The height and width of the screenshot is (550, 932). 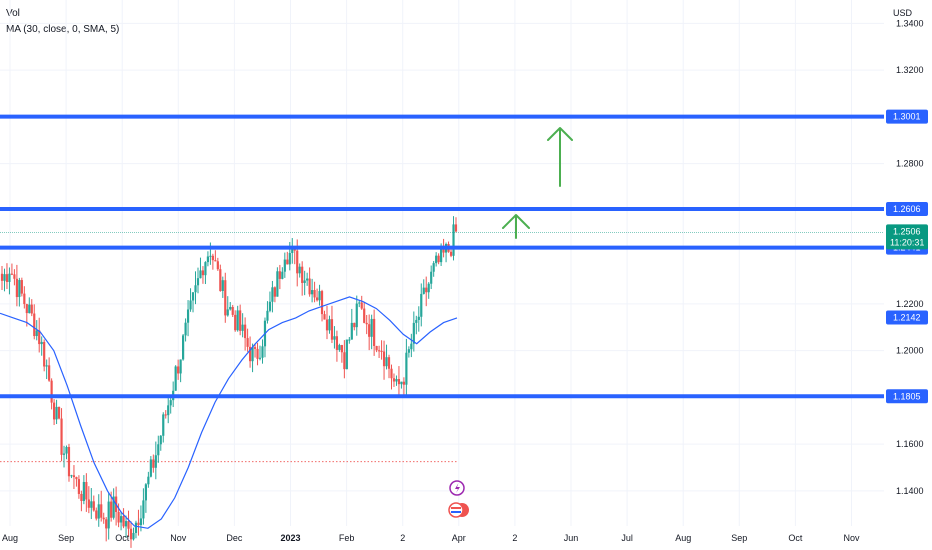 What do you see at coordinates (122, 538) in the screenshot?
I see `x-tick-label: Oct` at bounding box center [122, 538].